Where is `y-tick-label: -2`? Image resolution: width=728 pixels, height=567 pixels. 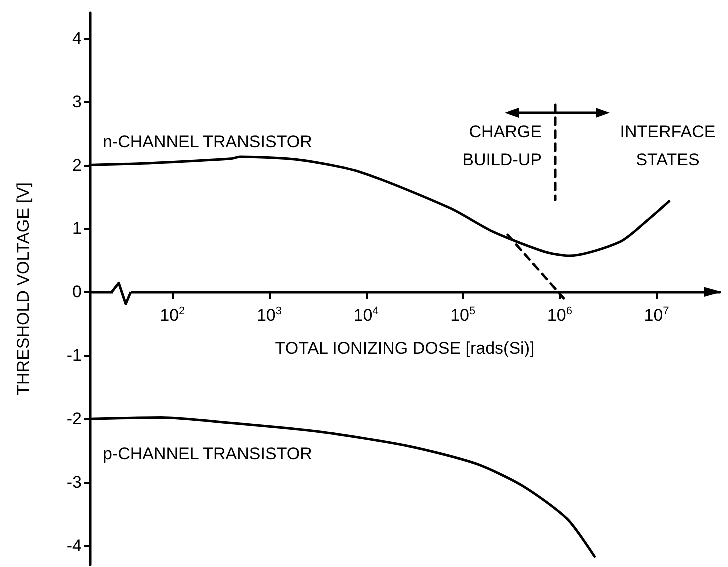 y-tick-label: -2 is located at coordinates (74, 419).